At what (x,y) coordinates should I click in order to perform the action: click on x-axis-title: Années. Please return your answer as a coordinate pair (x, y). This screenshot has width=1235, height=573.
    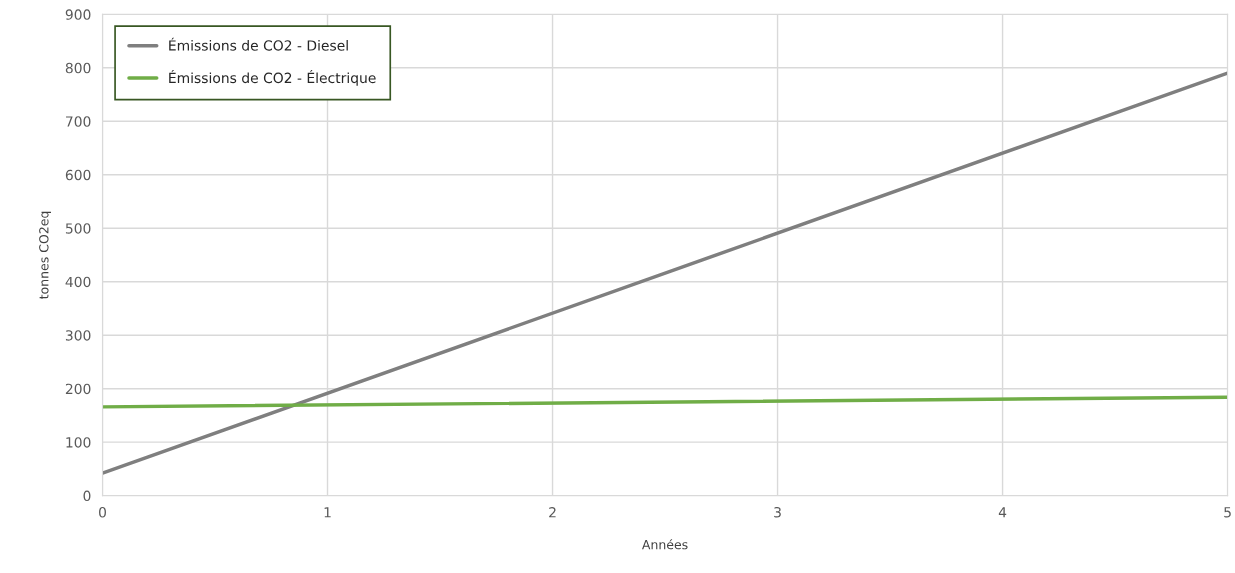
    Looking at the image, I should click on (665, 544).